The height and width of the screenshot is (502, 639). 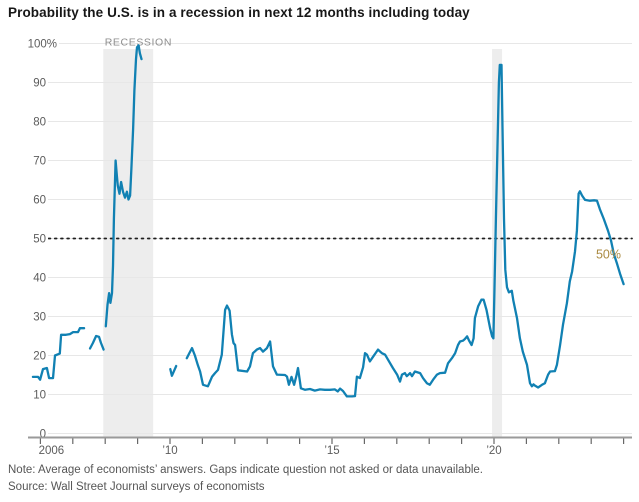 I want to click on x-axis-tick-label: ’15, so click(x=331, y=451).